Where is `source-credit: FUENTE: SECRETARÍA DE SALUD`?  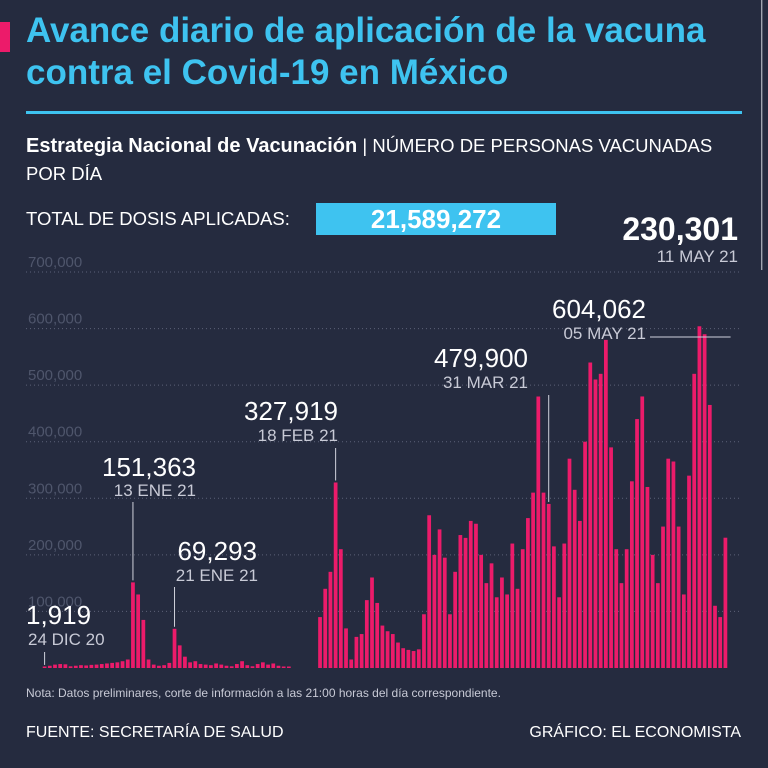 source-credit: FUENTE: SECRETARÍA DE SALUD is located at coordinates (155, 732).